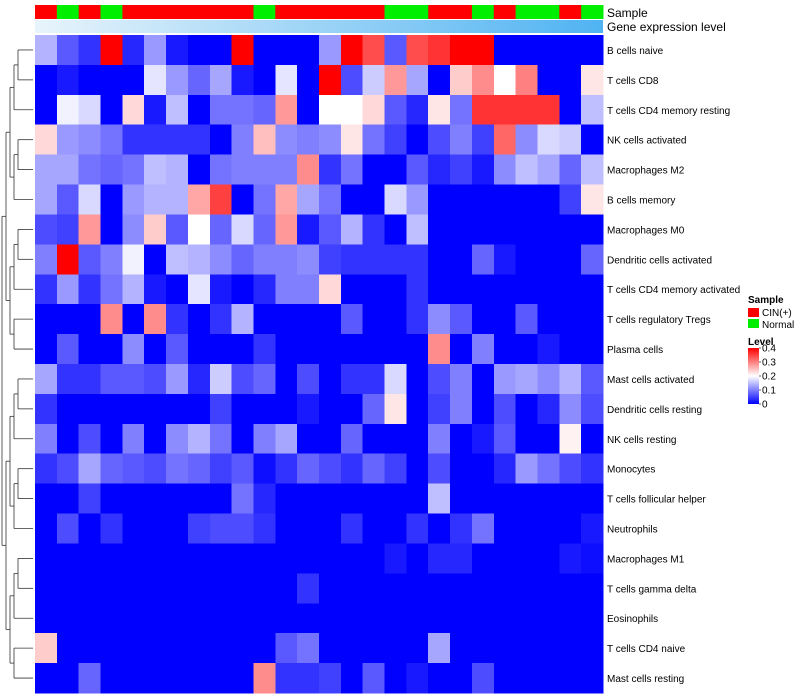 Image resolution: width=800 pixels, height=700 pixels. I want to click on level-colorbar-ticks: 0.4 0.3 0.2 0.1 0, so click(767, 377).